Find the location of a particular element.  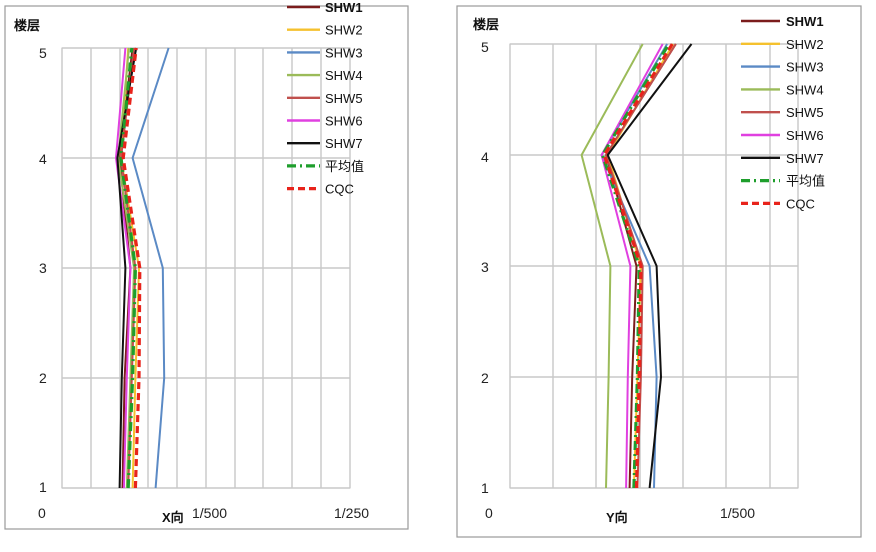

x-tick-label: 1/250 is located at coordinates (351, 513).